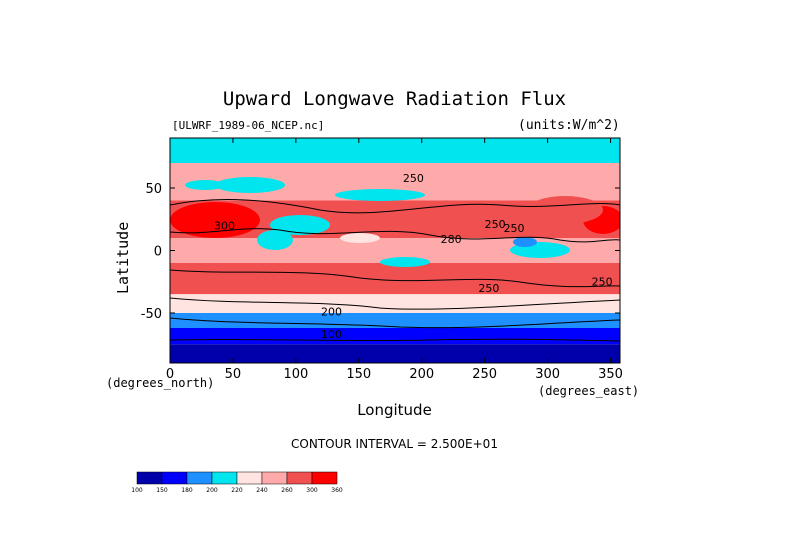 This screenshot has height=558, width=789. I want to click on contour-lines, so click(395, 270).